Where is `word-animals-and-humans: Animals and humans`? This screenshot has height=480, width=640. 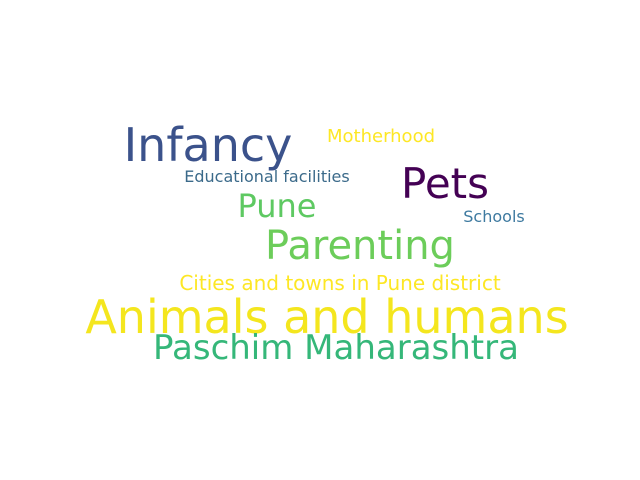
word-animals-and-humans: Animals and humans is located at coordinates (327, 317).